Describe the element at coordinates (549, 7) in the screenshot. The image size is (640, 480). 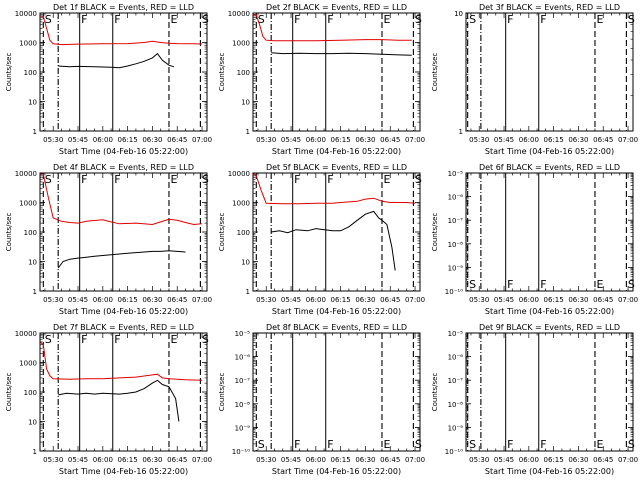
I see `chart-2-title: Det 3f BLACK = Events, RED = LLD` at that location.